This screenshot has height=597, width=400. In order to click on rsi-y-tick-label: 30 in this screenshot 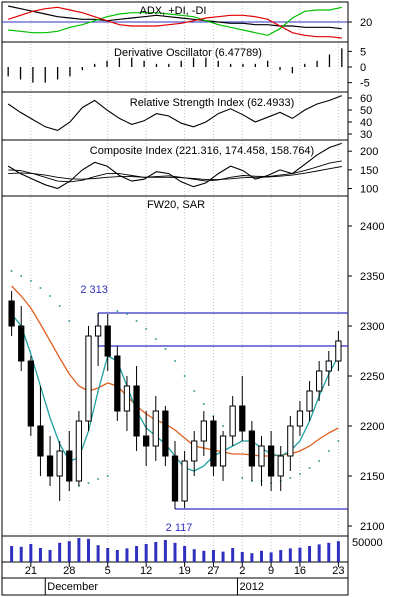, I will do `click(366, 135)`.